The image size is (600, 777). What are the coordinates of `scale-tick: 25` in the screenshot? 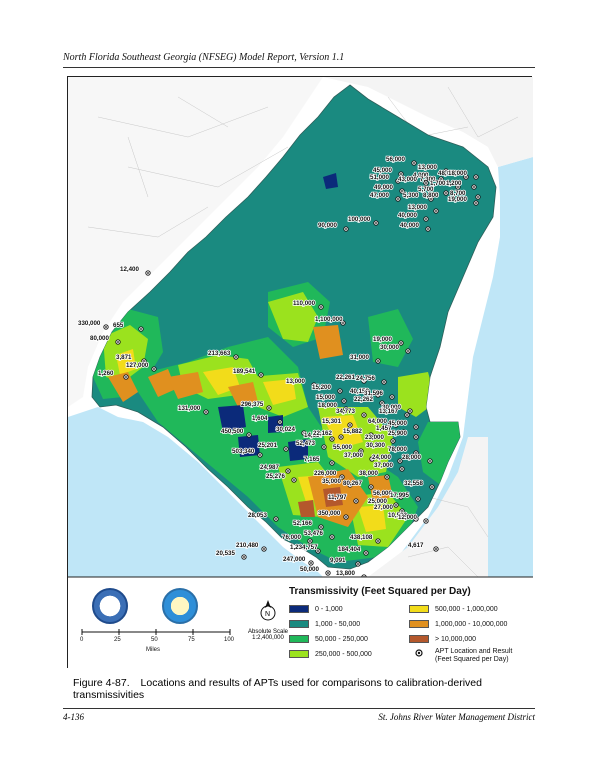 It's located at (117, 640).